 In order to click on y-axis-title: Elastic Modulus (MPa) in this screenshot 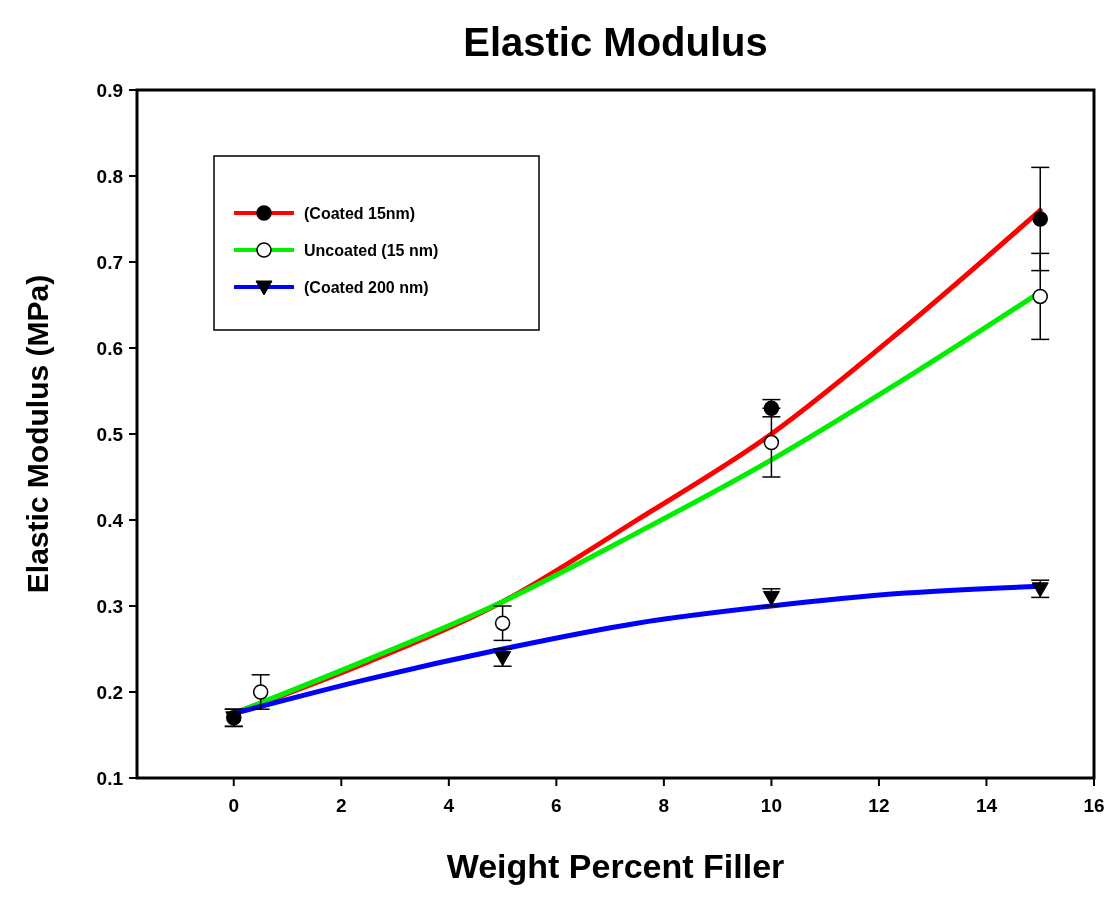, I will do `click(37, 434)`.